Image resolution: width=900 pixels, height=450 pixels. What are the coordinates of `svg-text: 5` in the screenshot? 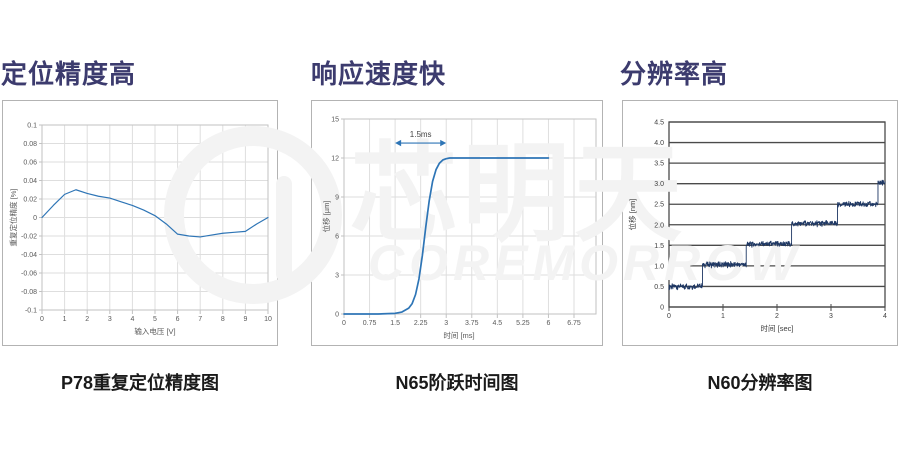 It's located at (155, 319).